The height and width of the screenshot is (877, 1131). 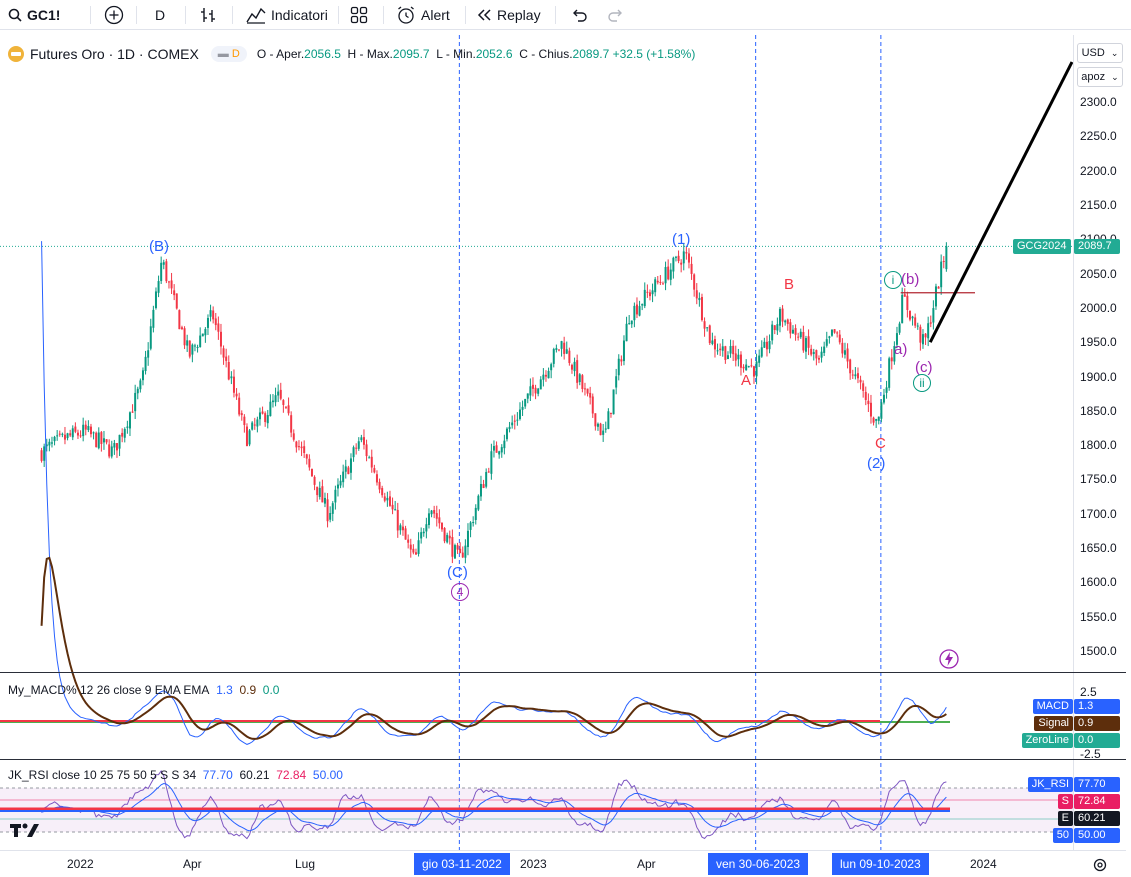 What do you see at coordinates (1098, 307) in the screenshot?
I see `price-tick: 2000.0` at bounding box center [1098, 307].